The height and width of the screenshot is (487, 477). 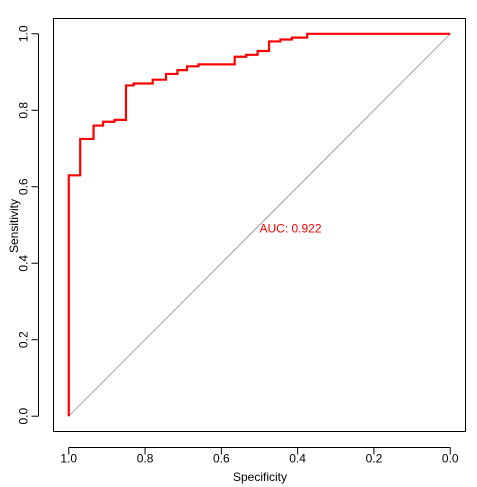 What do you see at coordinates (24, 110) in the screenshot?
I see `y-tick-label: 0.8` at bounding box center [24, 110].